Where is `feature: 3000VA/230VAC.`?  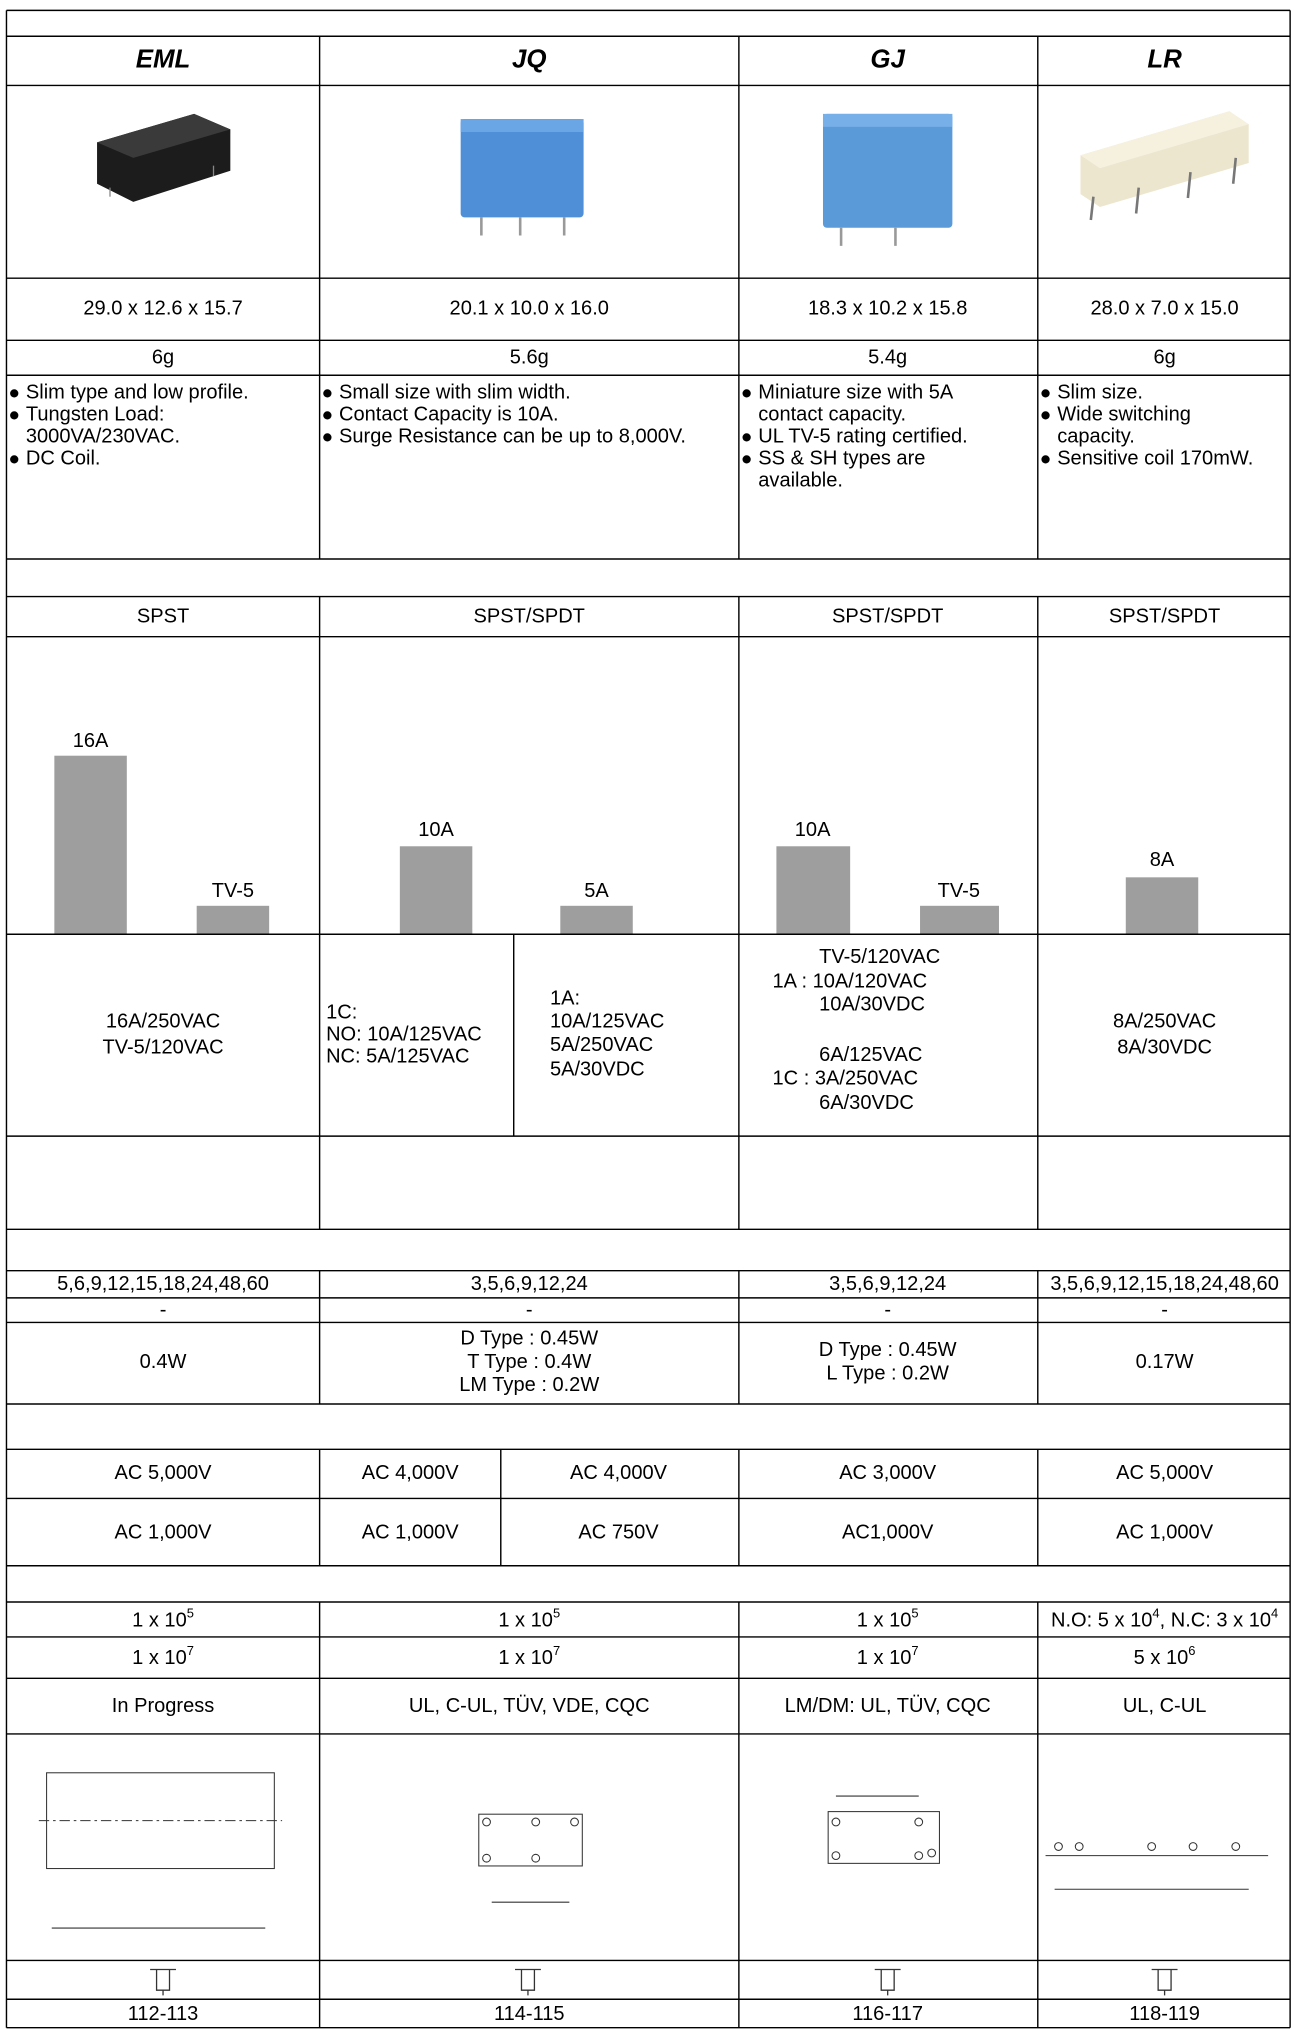
feature: 3000VA/230VAC. is located at coordinates (103, 437).